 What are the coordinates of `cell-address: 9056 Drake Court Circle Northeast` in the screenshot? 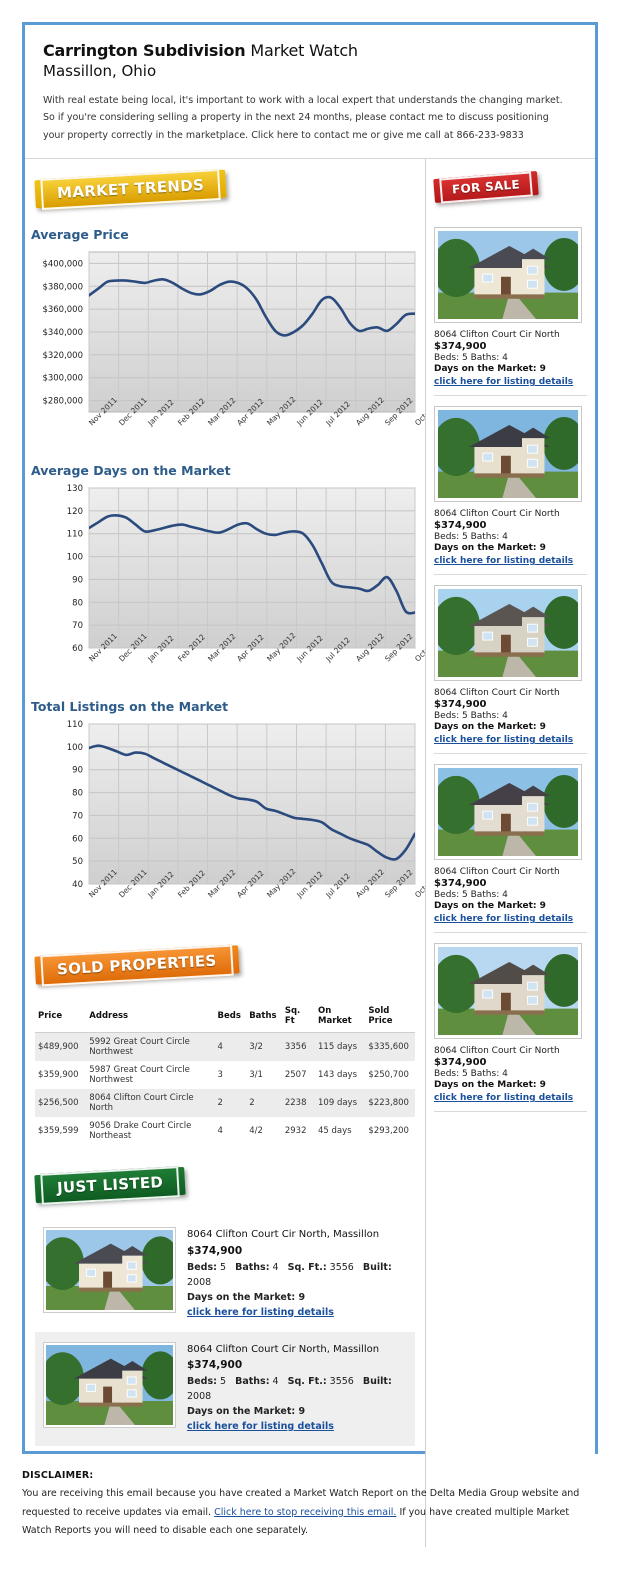 It's located at (140, 1131).